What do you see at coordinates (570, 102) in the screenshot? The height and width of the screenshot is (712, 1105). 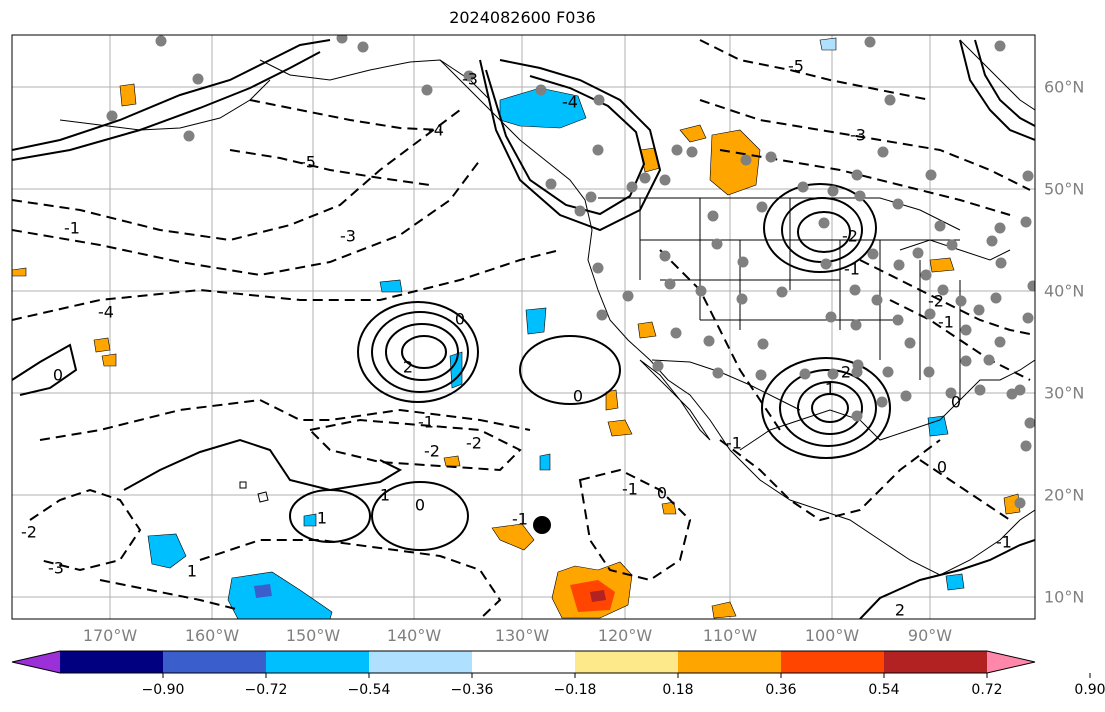 I see `contour-label: -4` at bounding box center [570, 102].